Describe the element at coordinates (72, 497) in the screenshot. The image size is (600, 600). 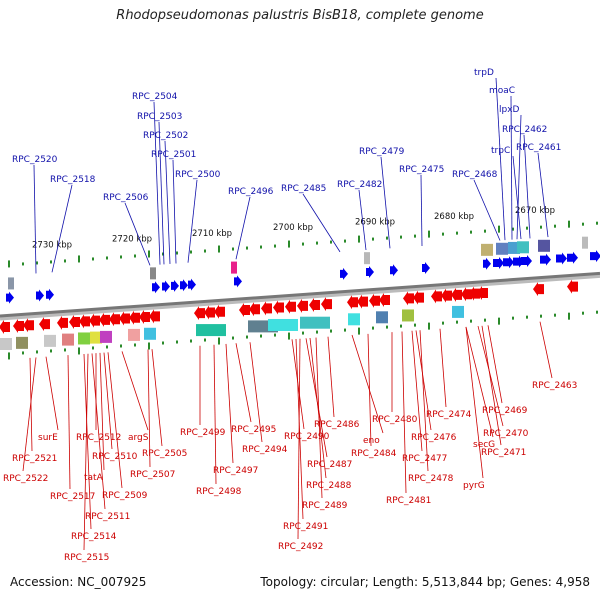
I see `reverse-gene-label: RPC_2517` at that location.